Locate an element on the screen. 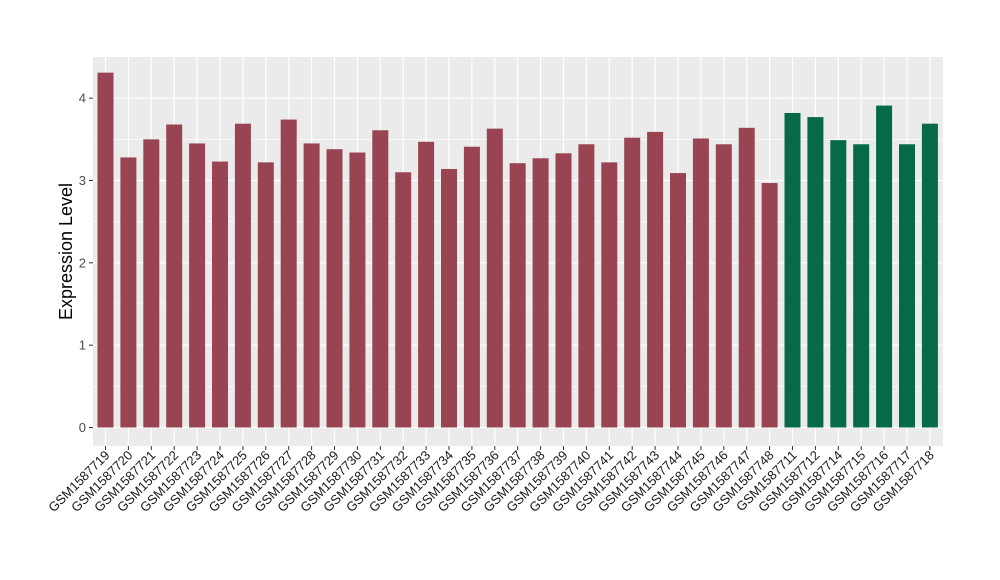  y-tick-label: 0 is located at coordinates (82, 427).